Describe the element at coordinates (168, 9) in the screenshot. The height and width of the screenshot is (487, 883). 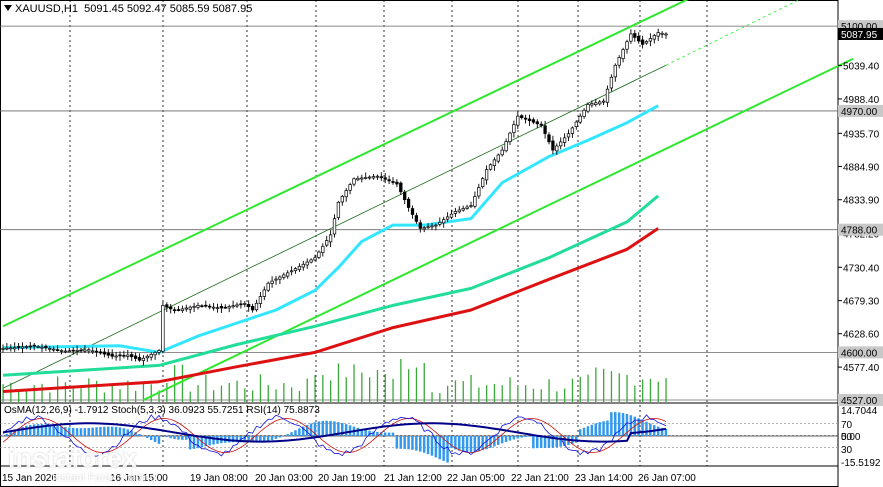
I see `ohlc-values: 5091.45 5092.47 5085.59 5087.95` at that location.